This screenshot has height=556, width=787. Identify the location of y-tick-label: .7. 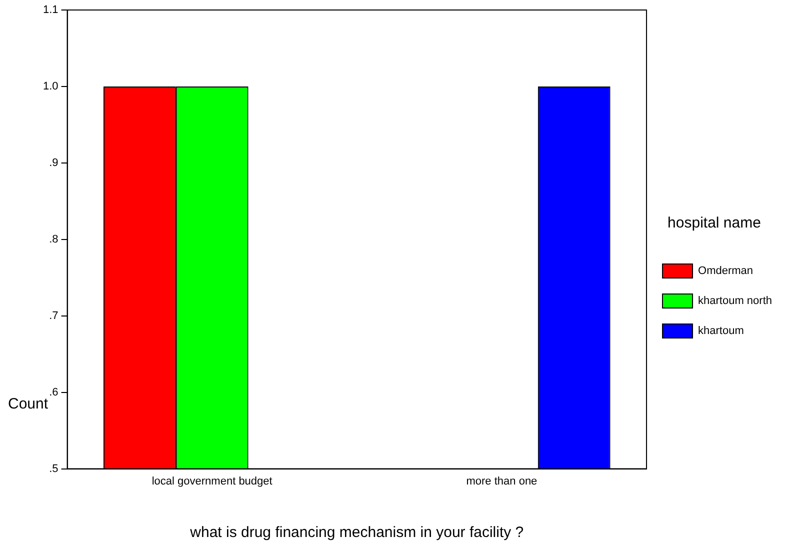
(53, 316).